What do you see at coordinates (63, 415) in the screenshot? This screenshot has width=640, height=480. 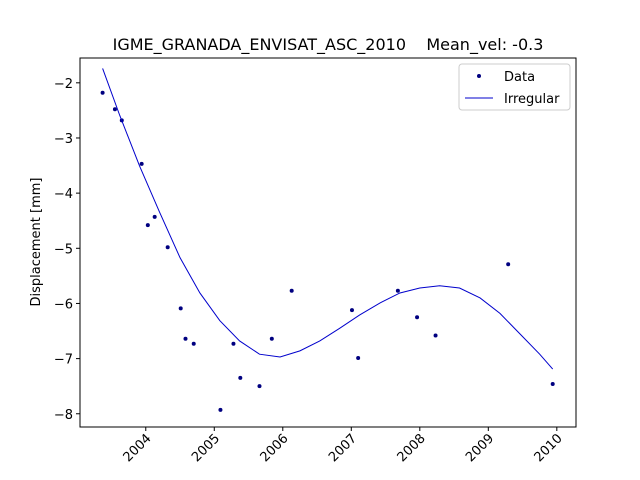 I see `y-tick-label: −8` at bounding box center [63, 415].